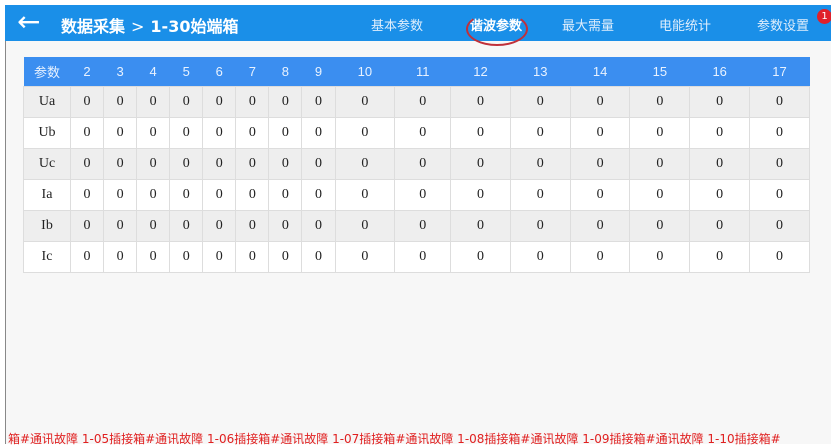 The height and width of the screenshot is (447, 831). What do you see at coordinates (719, 71) in the screenshot?
I see `column-header: 16` at bounding box center [719, 71].